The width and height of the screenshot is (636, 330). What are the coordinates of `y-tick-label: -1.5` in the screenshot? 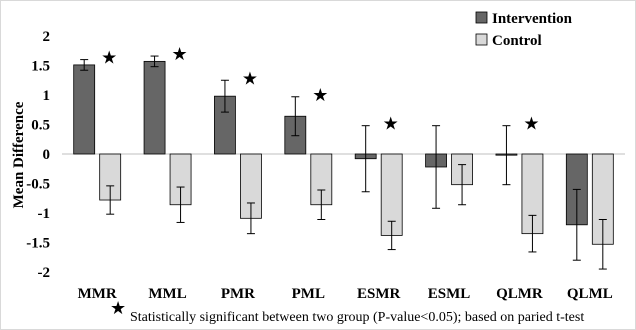 It's located at (38, 244).